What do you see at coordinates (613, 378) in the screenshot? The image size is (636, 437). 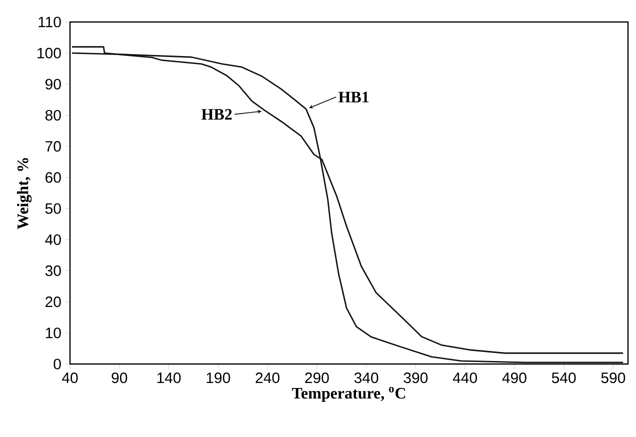 I see `x-tick-label: 590` at bounding box center [613, 378].